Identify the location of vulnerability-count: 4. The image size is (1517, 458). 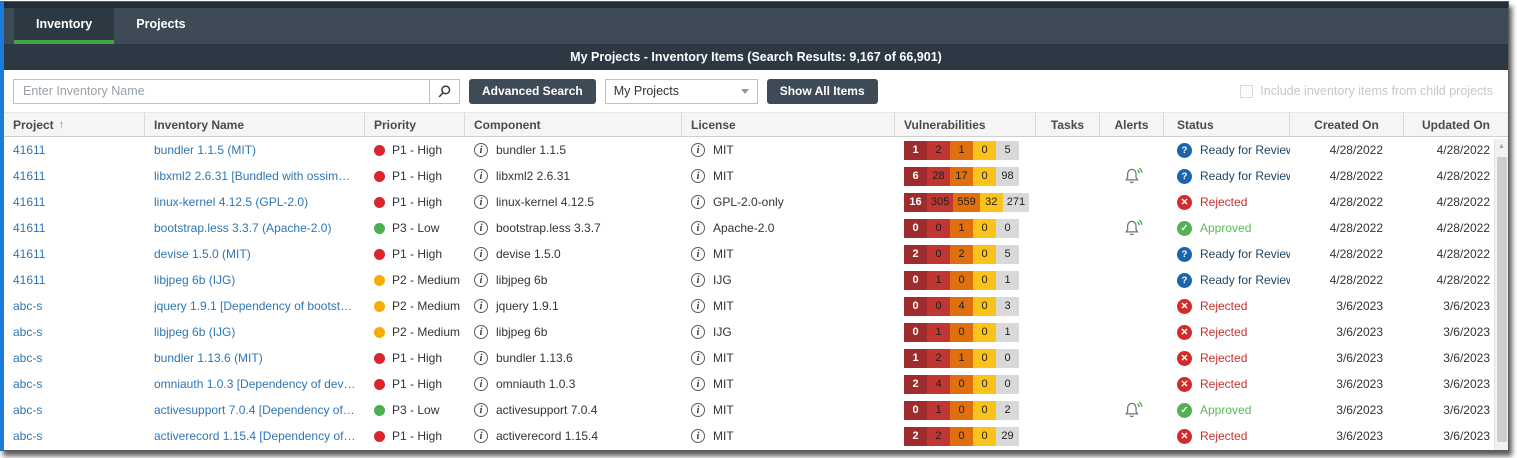
(961, 306).